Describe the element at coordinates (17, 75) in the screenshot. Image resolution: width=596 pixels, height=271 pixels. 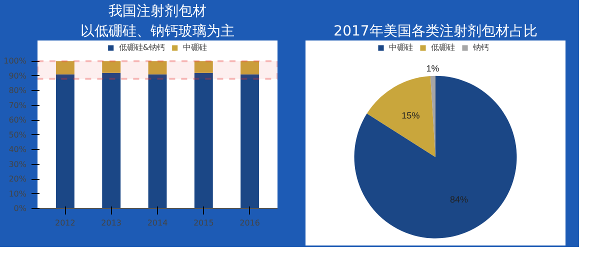
I see `y-tick-label: 90%` at that location.